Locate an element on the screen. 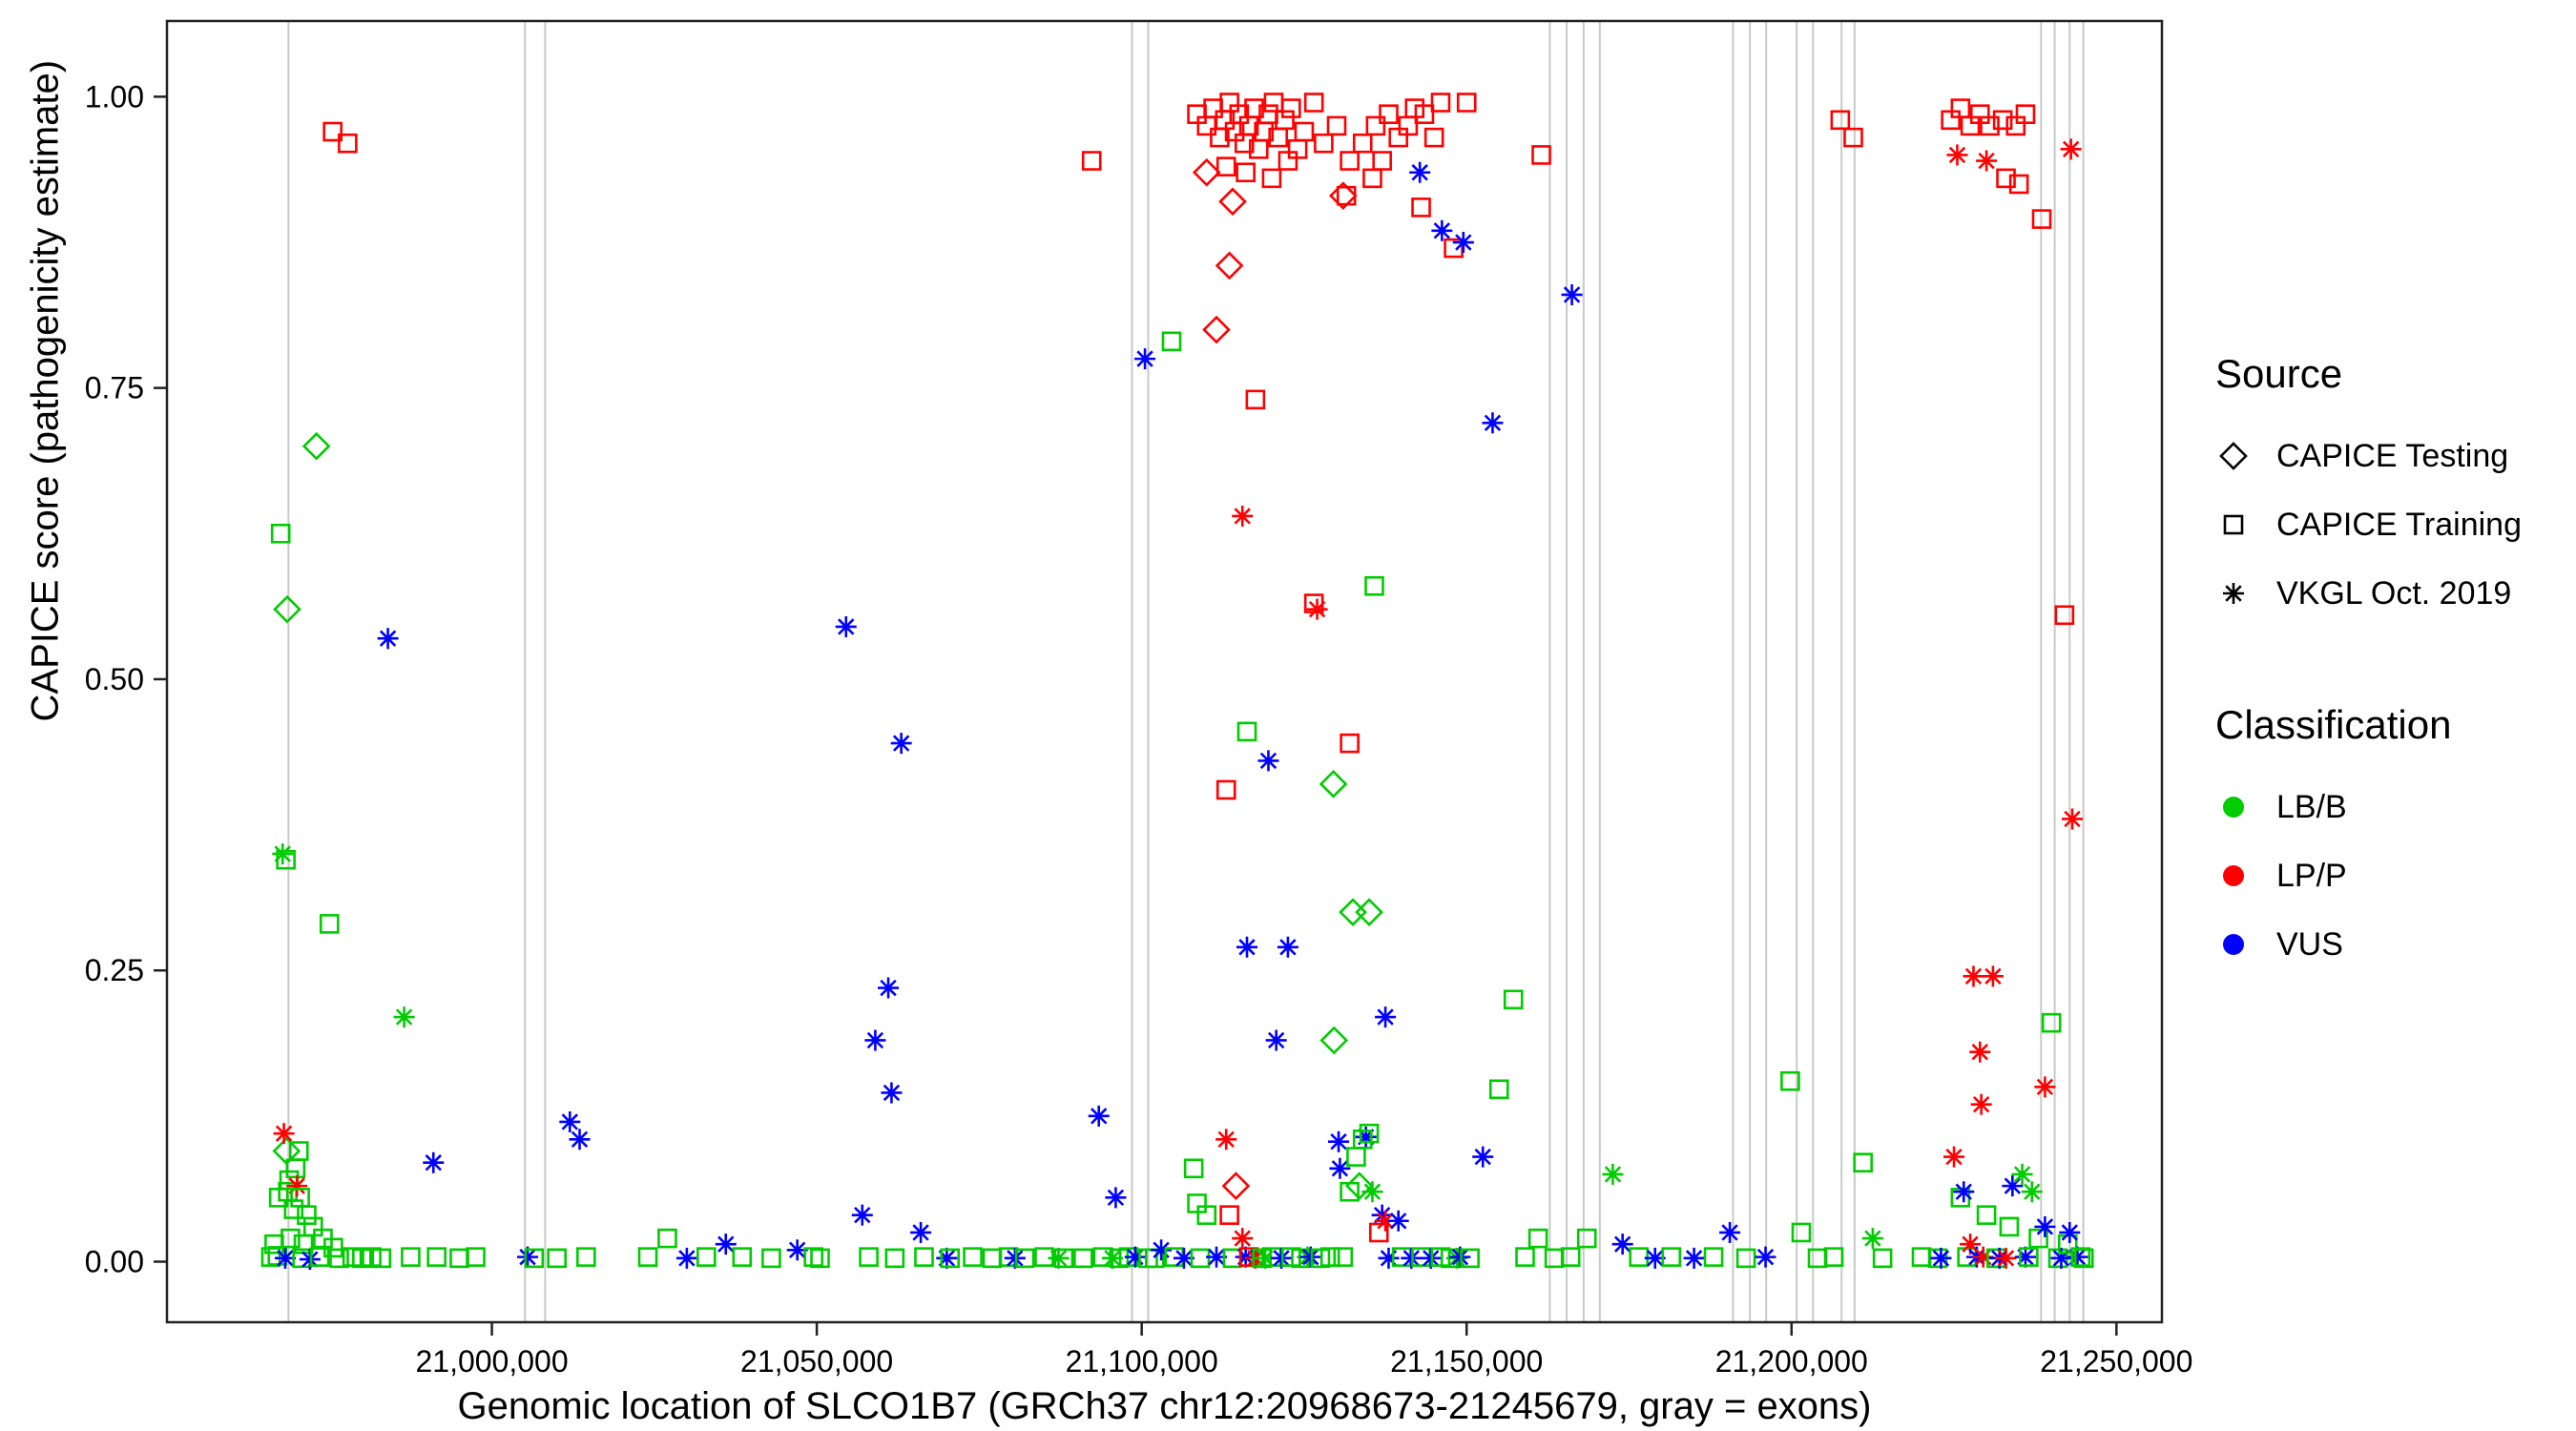 The image size is (2576, 1431). legend-item-label: VKGL Oct. 2019 is located at coordinates (2394, 593).